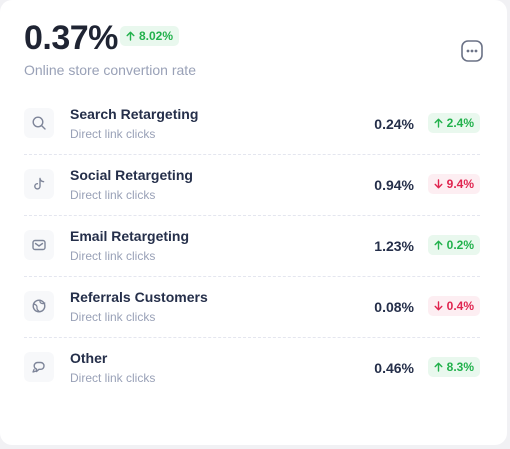 The height and width of the screenshot is (449, 510). I want to click on item-change-badge: 2.4%, so click(453, 123).